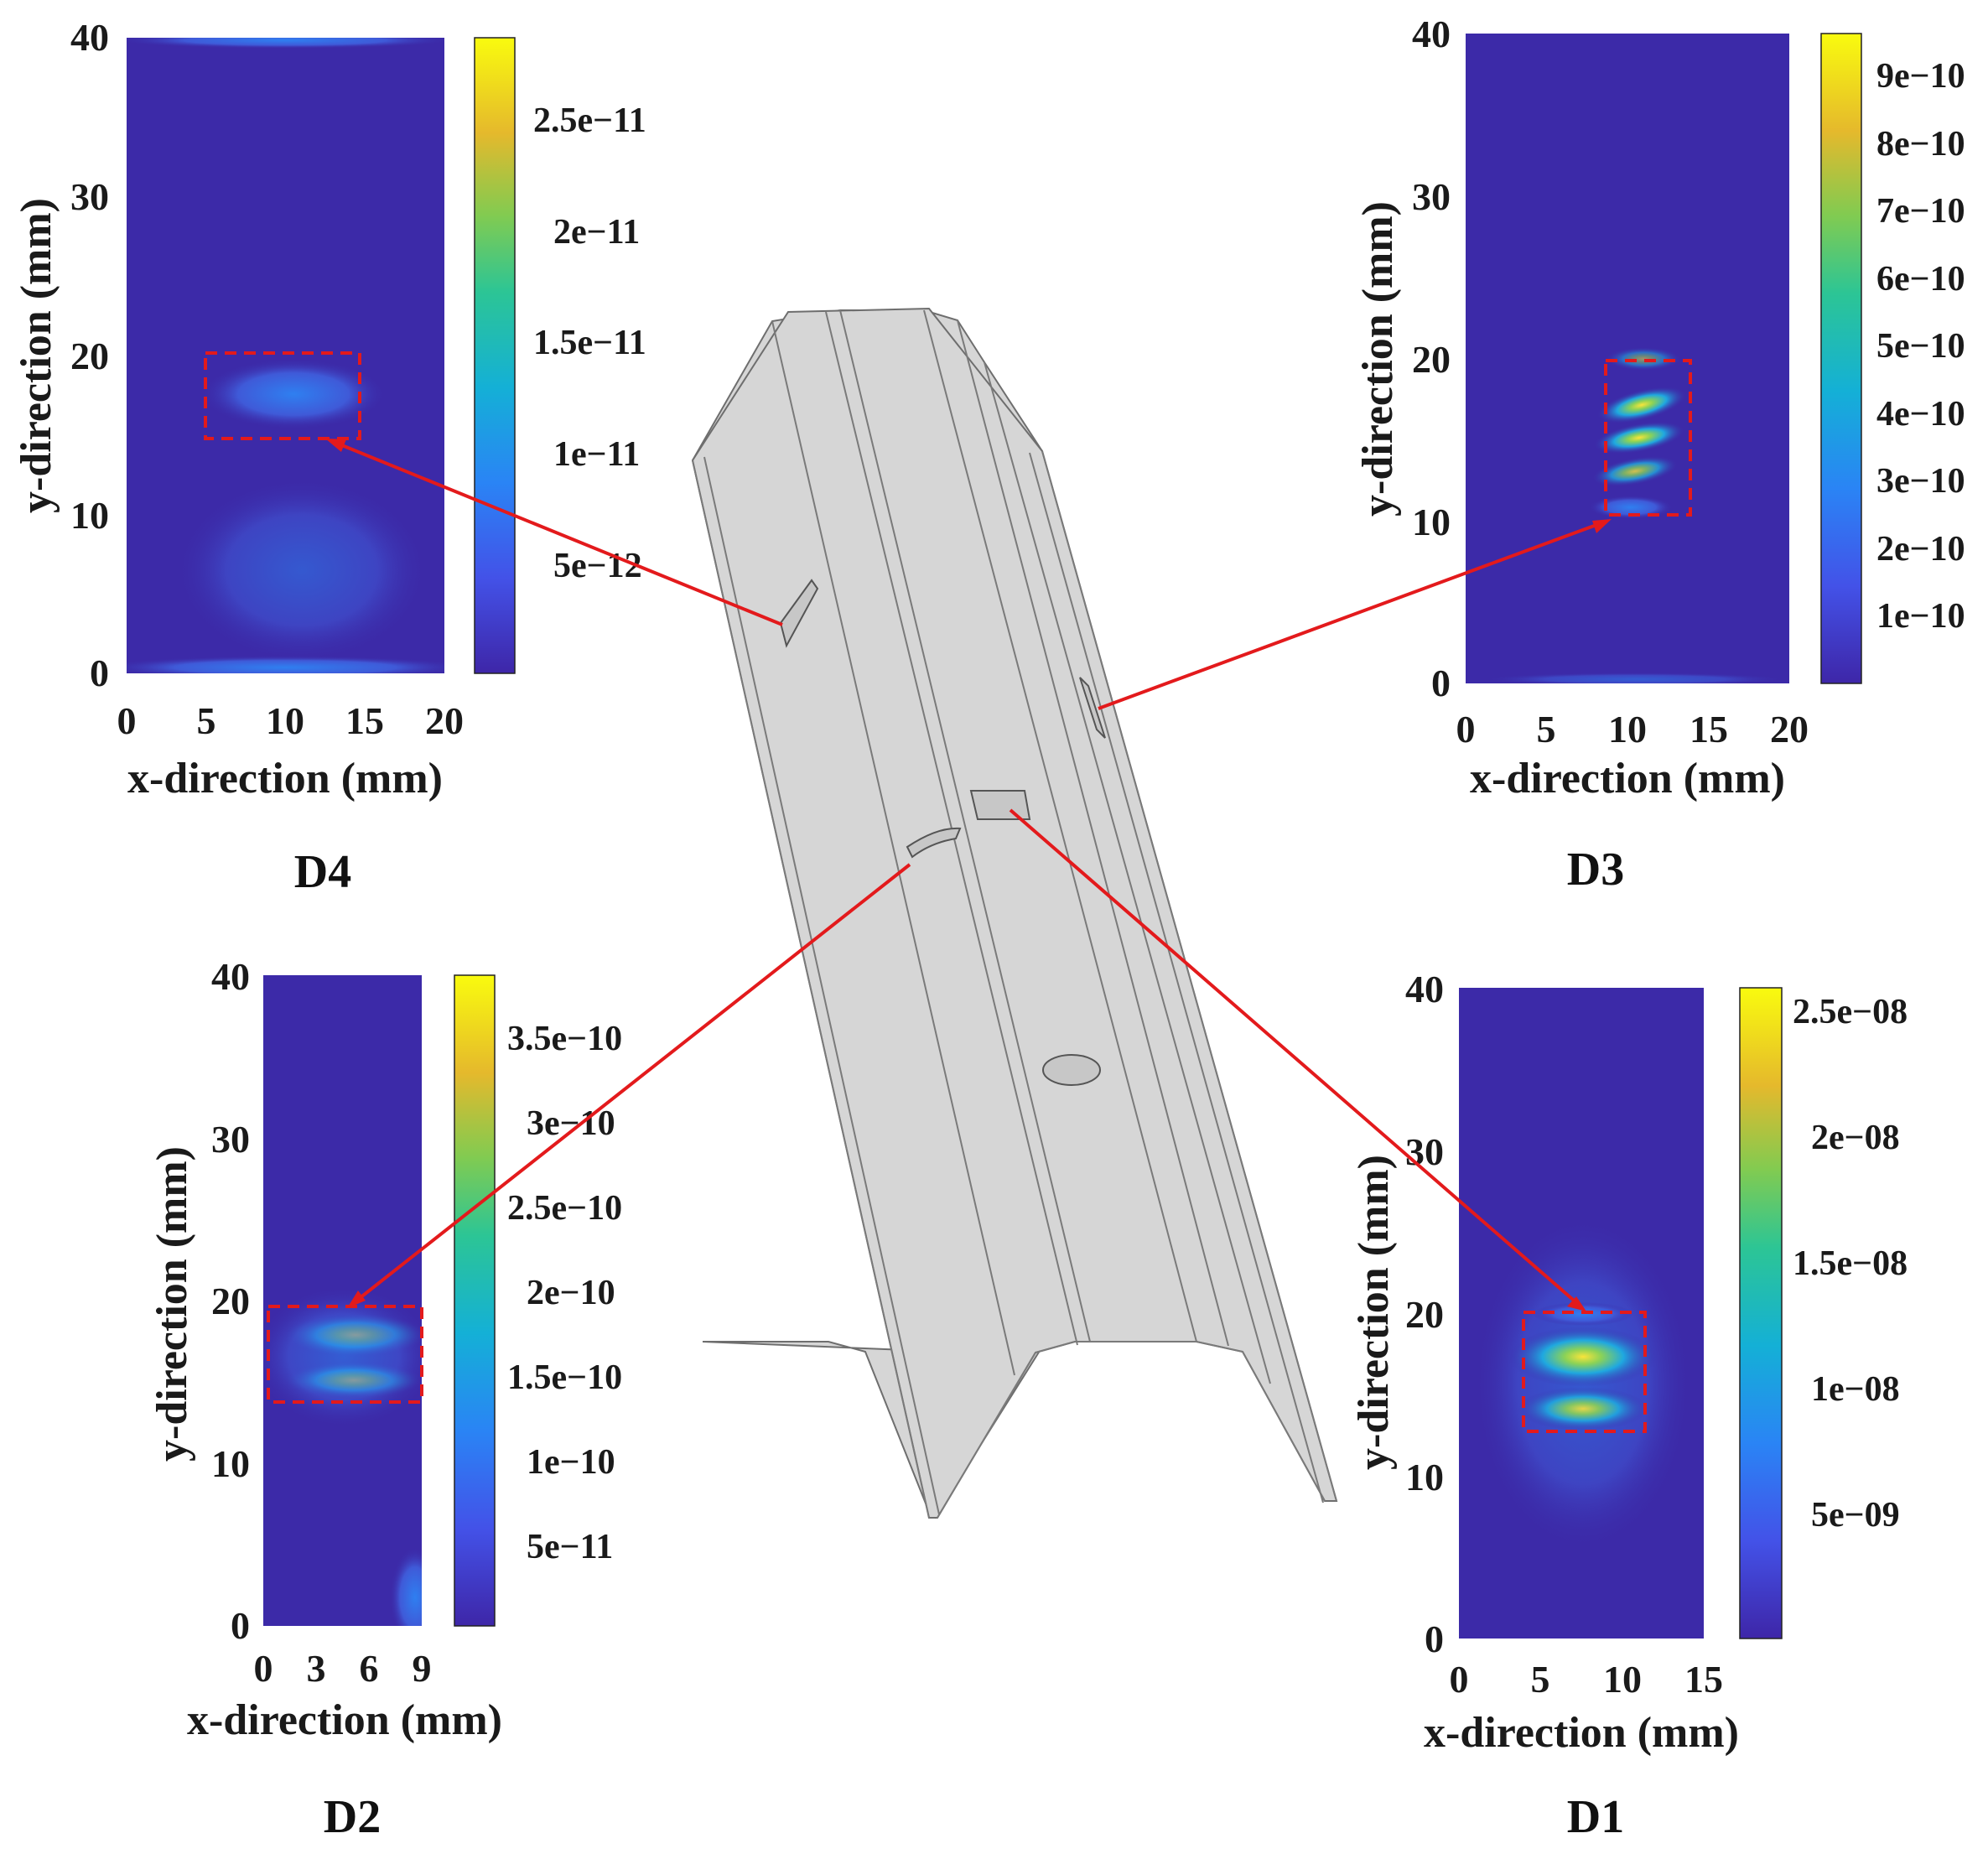 This screenshot has width=1988, height=1854. Describe the element at coordinates (322, 872) in the screenshot. I see `panel-title-d4: D4` at that location.